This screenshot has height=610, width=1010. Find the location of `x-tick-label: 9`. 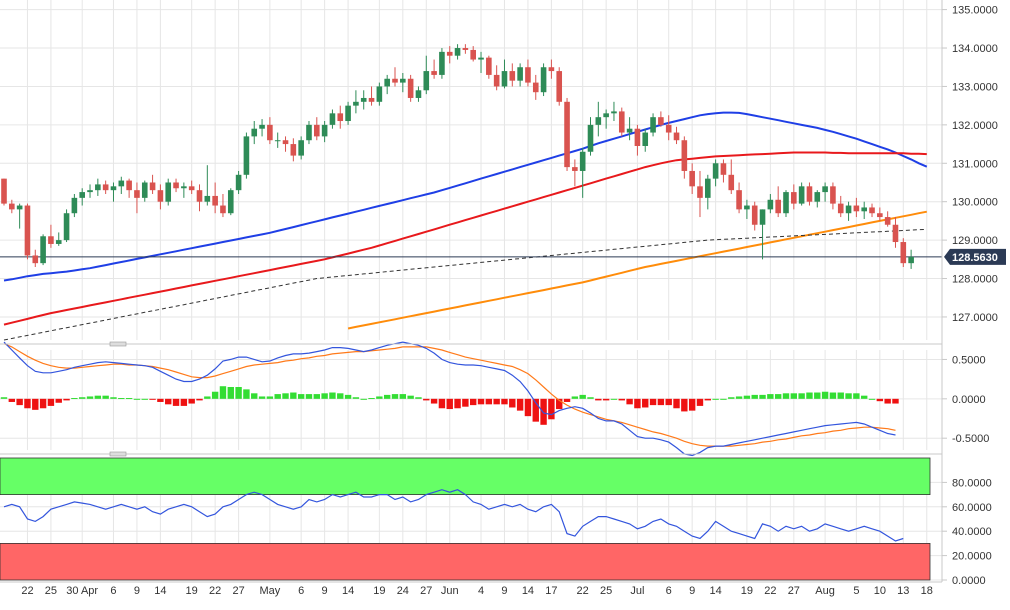

x-tick-label: 9 is located at coordinates (325, 591).